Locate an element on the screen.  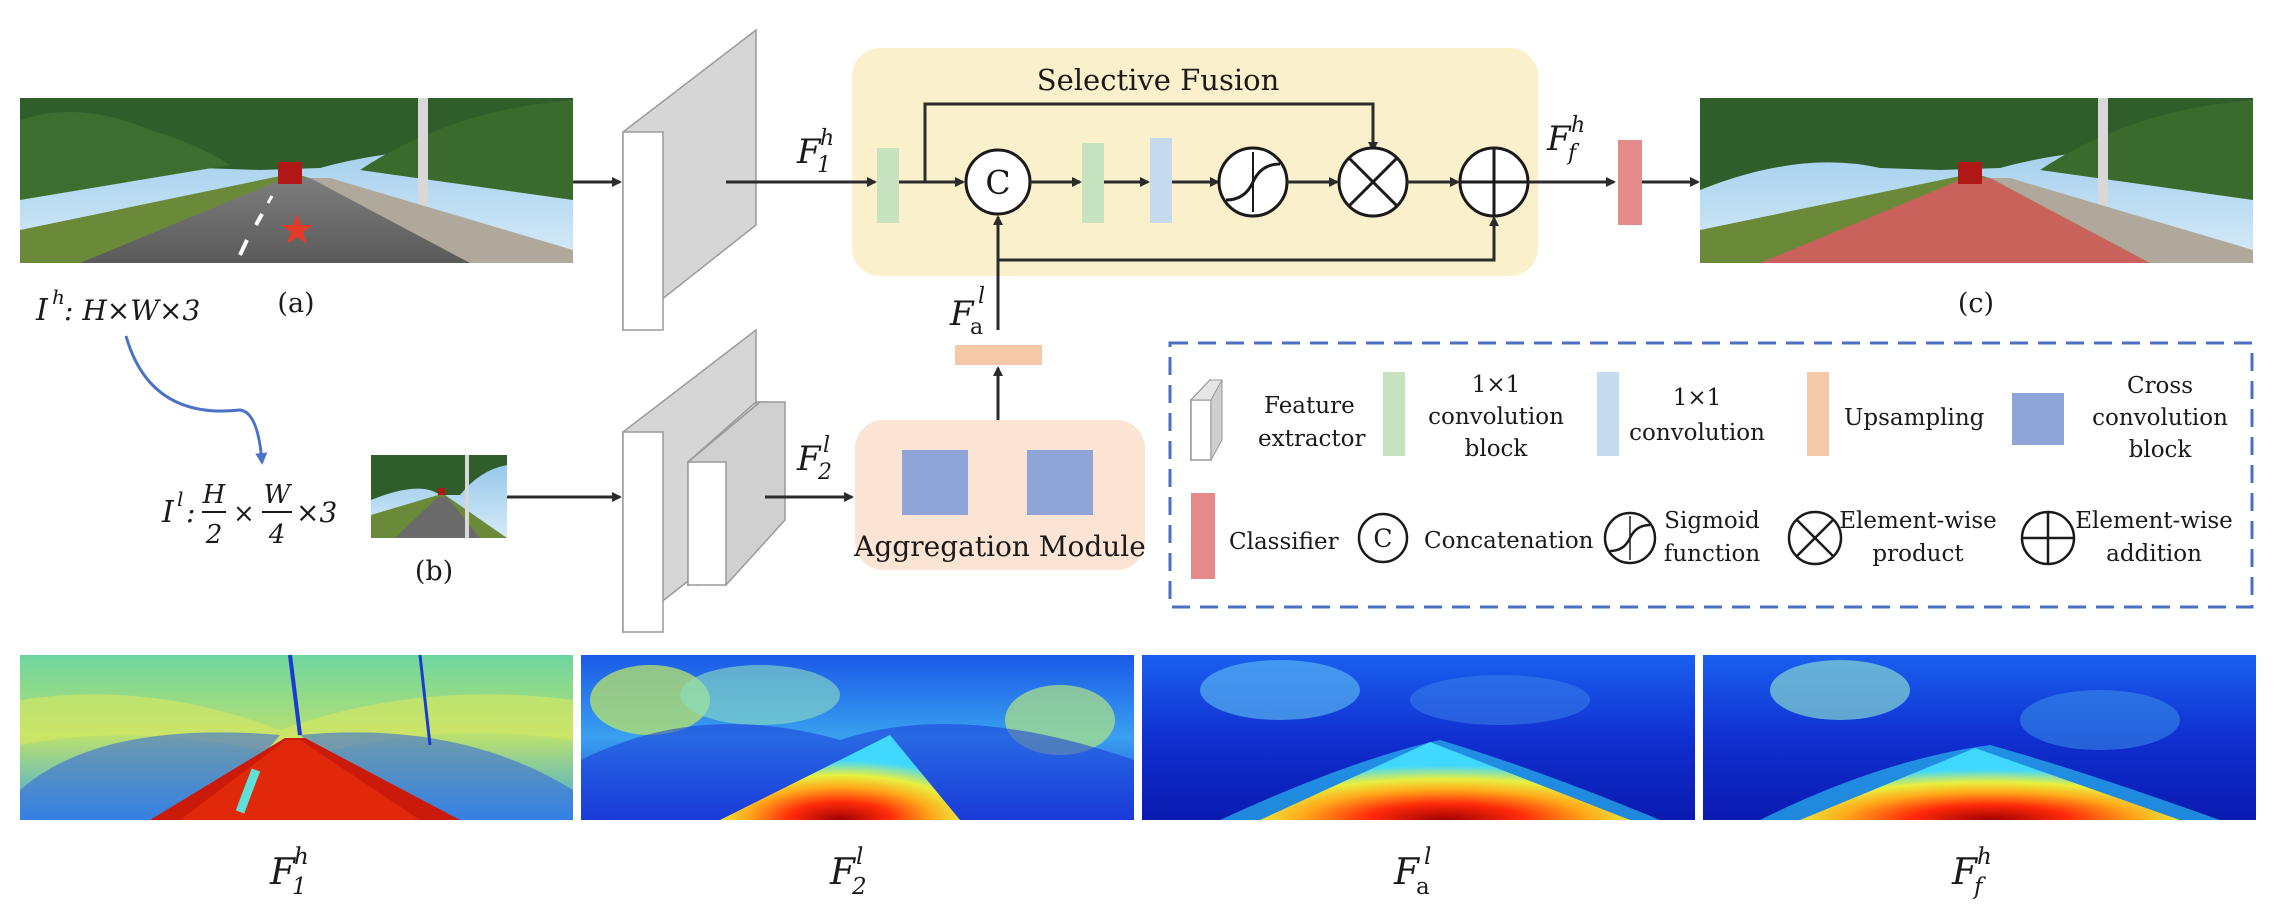
svg-text: ×3 is located at coordinates (316, 512).